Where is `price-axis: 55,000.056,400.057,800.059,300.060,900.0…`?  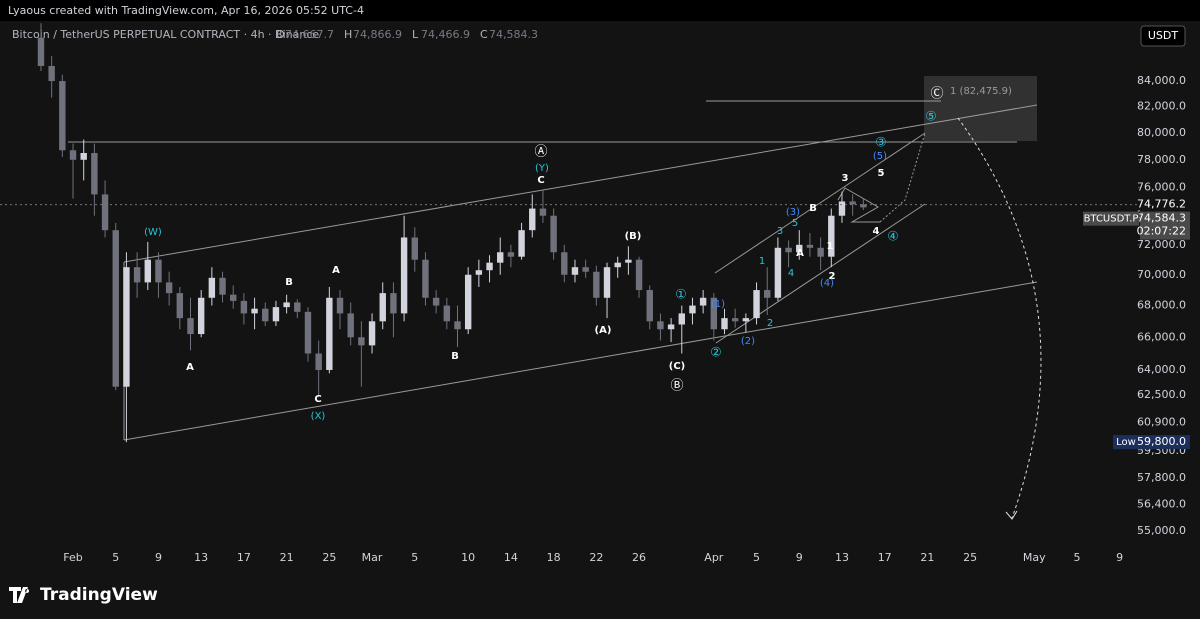
price-axis: 55,000.056,400.057,800.059,300.060,900.0… is located at coordinates (1136, 305).